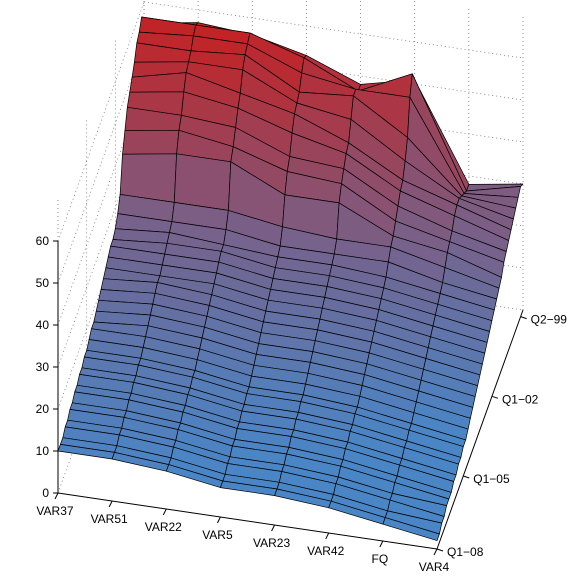 Image resolution: width=585 pixels, height=585 pixels. I want to click on x-tick-label: VAR42, so click(325, 551).